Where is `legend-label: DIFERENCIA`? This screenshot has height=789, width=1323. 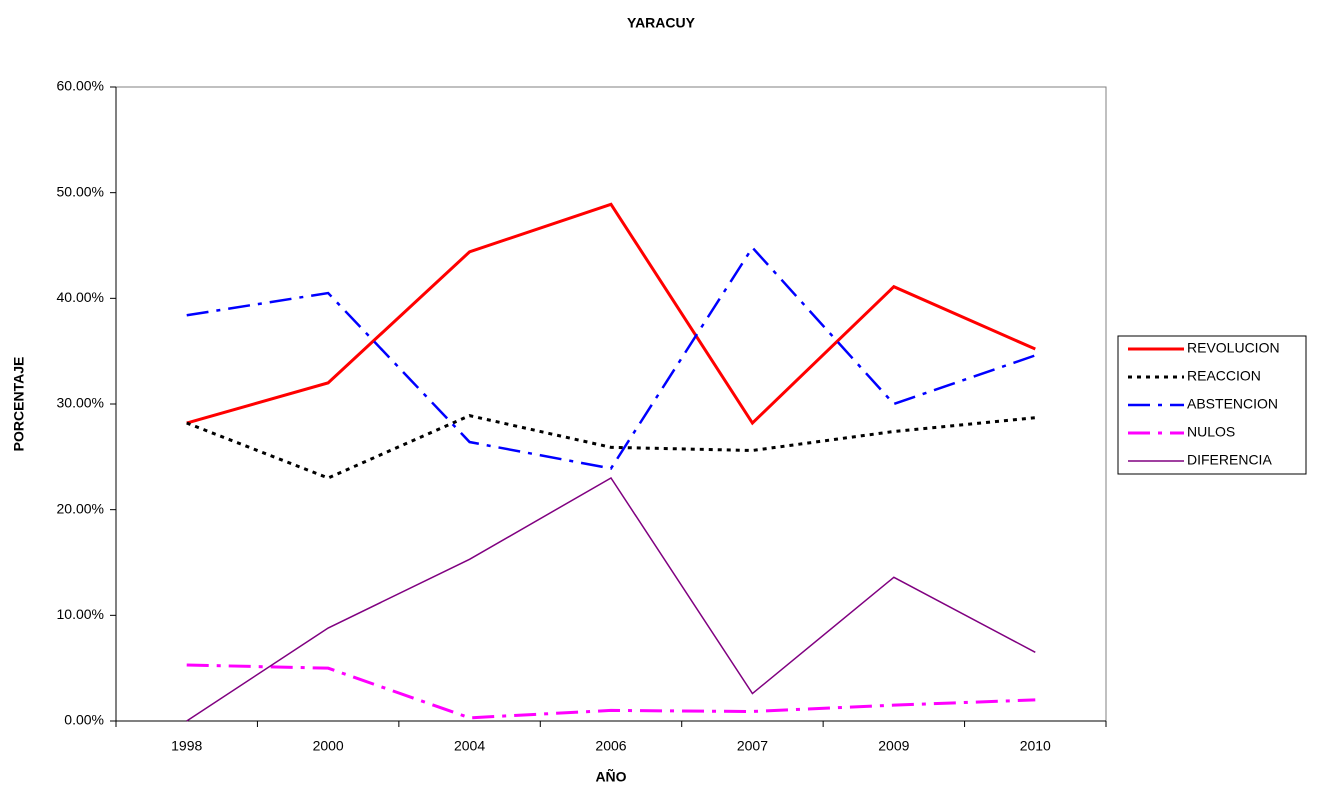
legend-label: DIFERENCIA is located at coordinates (1229, 460).